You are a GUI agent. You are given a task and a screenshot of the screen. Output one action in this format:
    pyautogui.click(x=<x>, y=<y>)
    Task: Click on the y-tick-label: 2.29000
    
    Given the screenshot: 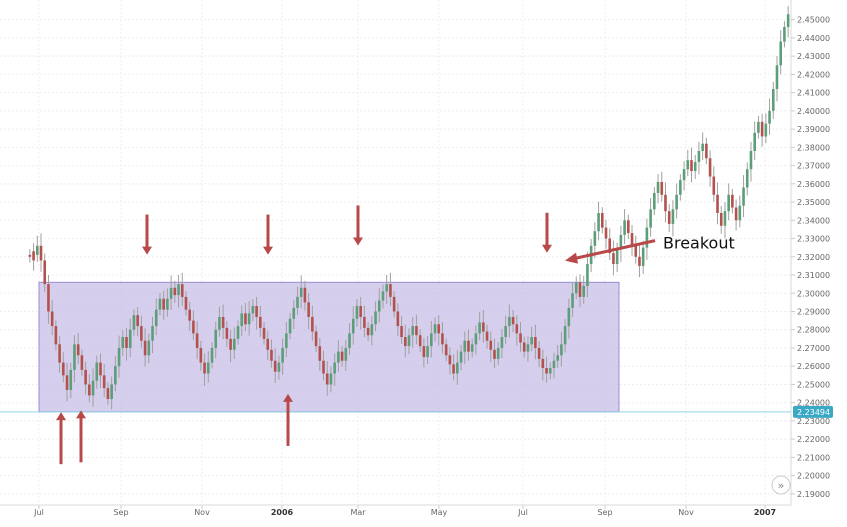 What is the action you would take?
    pyautogui.click(x=813, y=311)
    